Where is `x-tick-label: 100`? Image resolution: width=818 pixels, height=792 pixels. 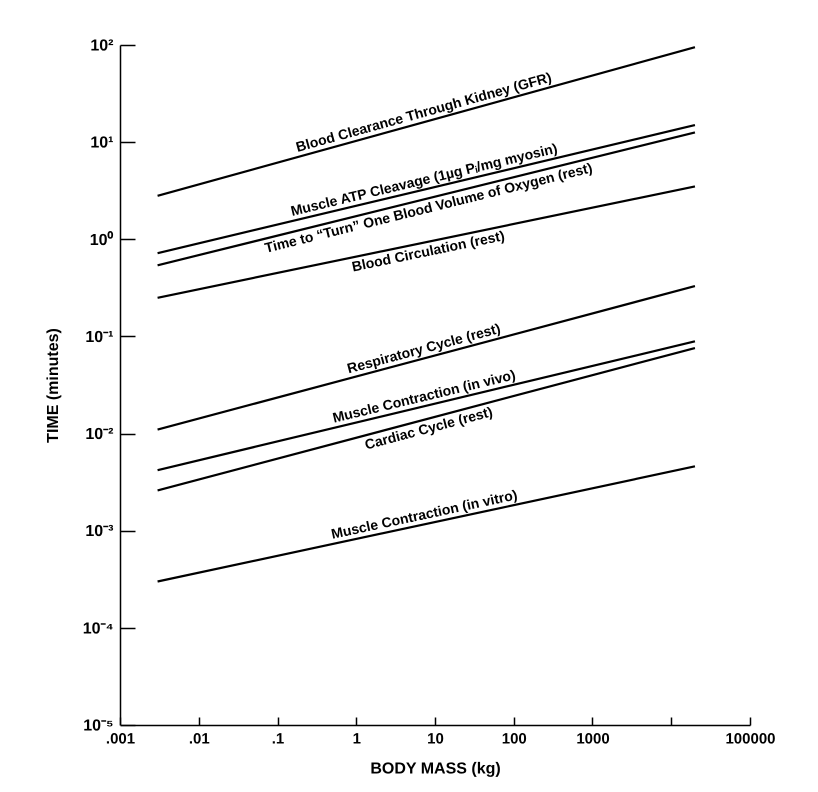
x-tick-label: 100 is located at coordinates (514, 739).